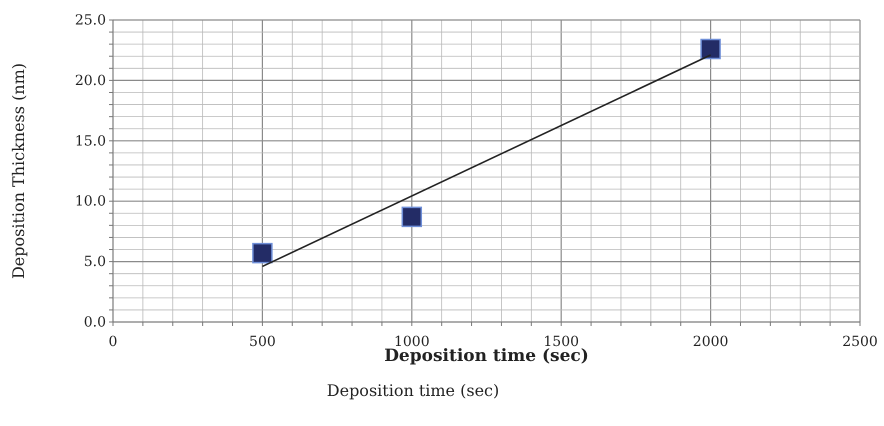  Describe the element at coordinates (860, 342) in the screenshot. I see `x-tick-label: 2500` at that location.